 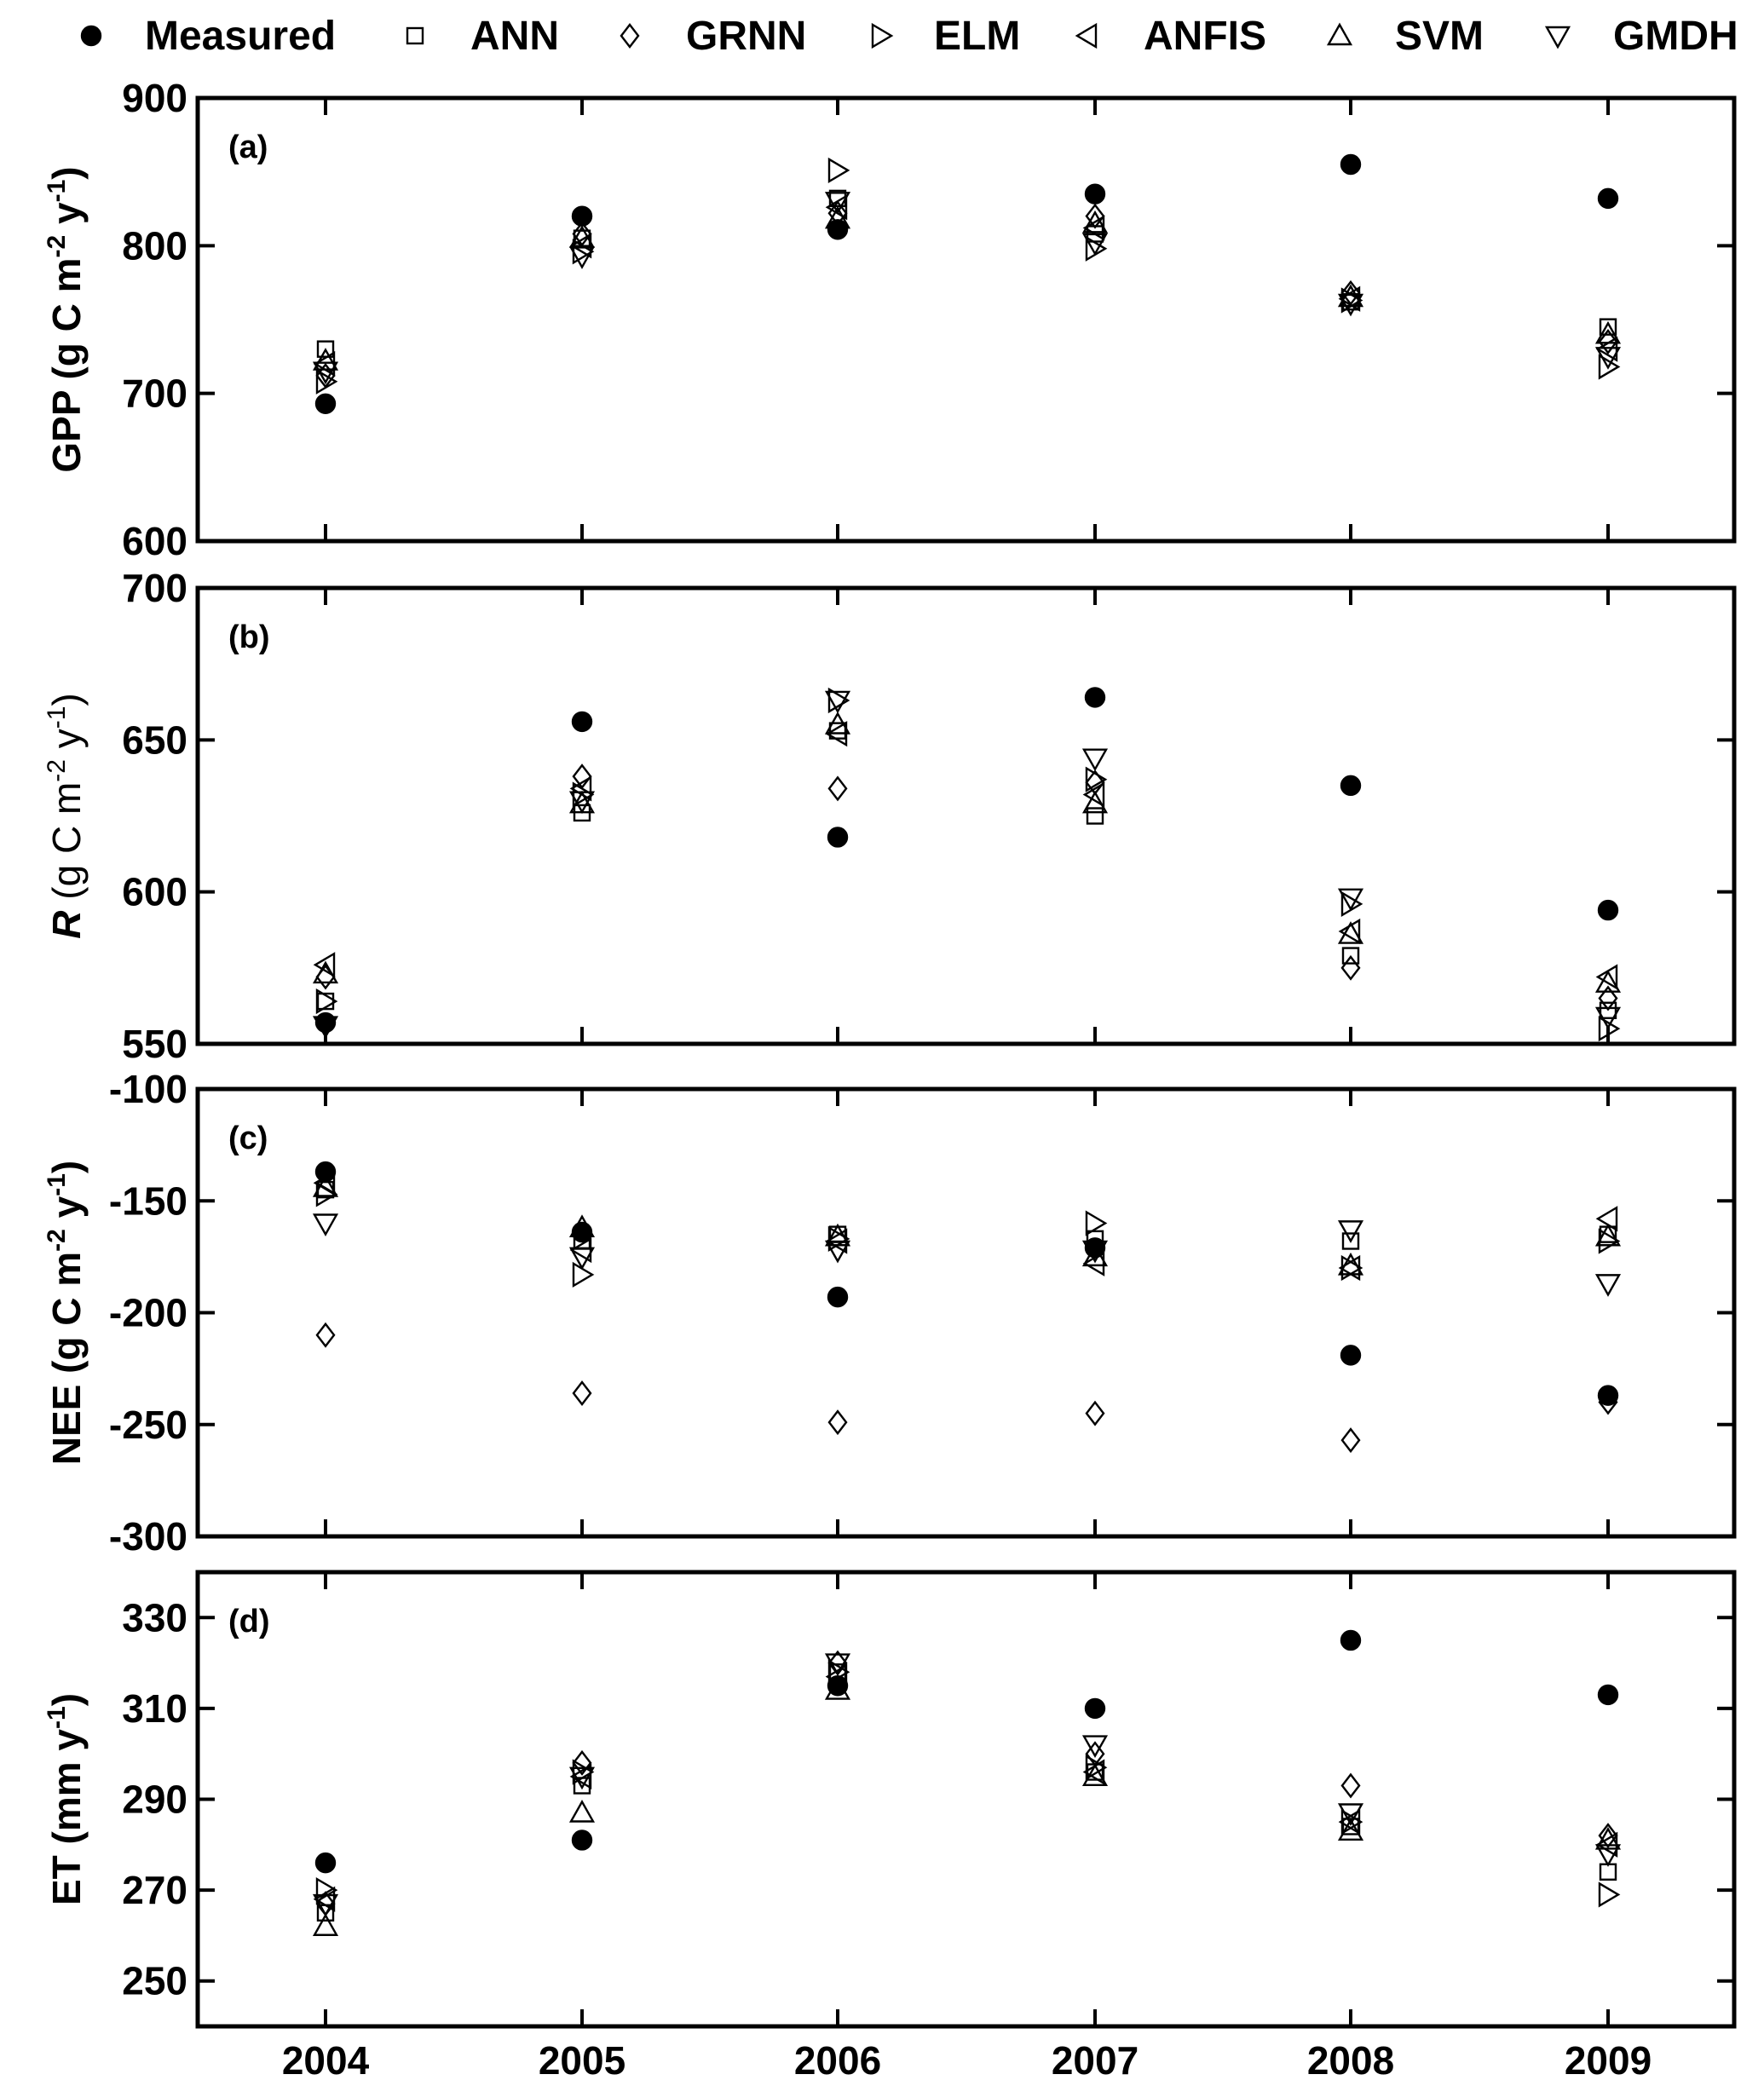 I want to click on panel-b-point-gmdh-2005, so click(x=582, y=803).